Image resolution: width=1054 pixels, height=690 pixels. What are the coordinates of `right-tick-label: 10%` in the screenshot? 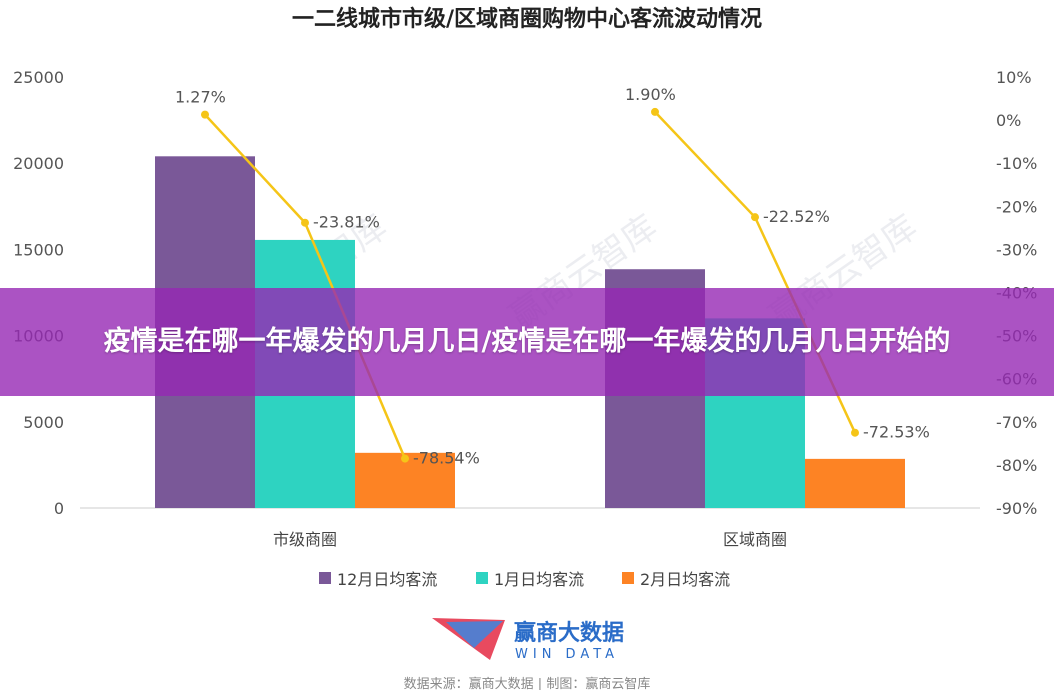 It's located at (1014, 77).